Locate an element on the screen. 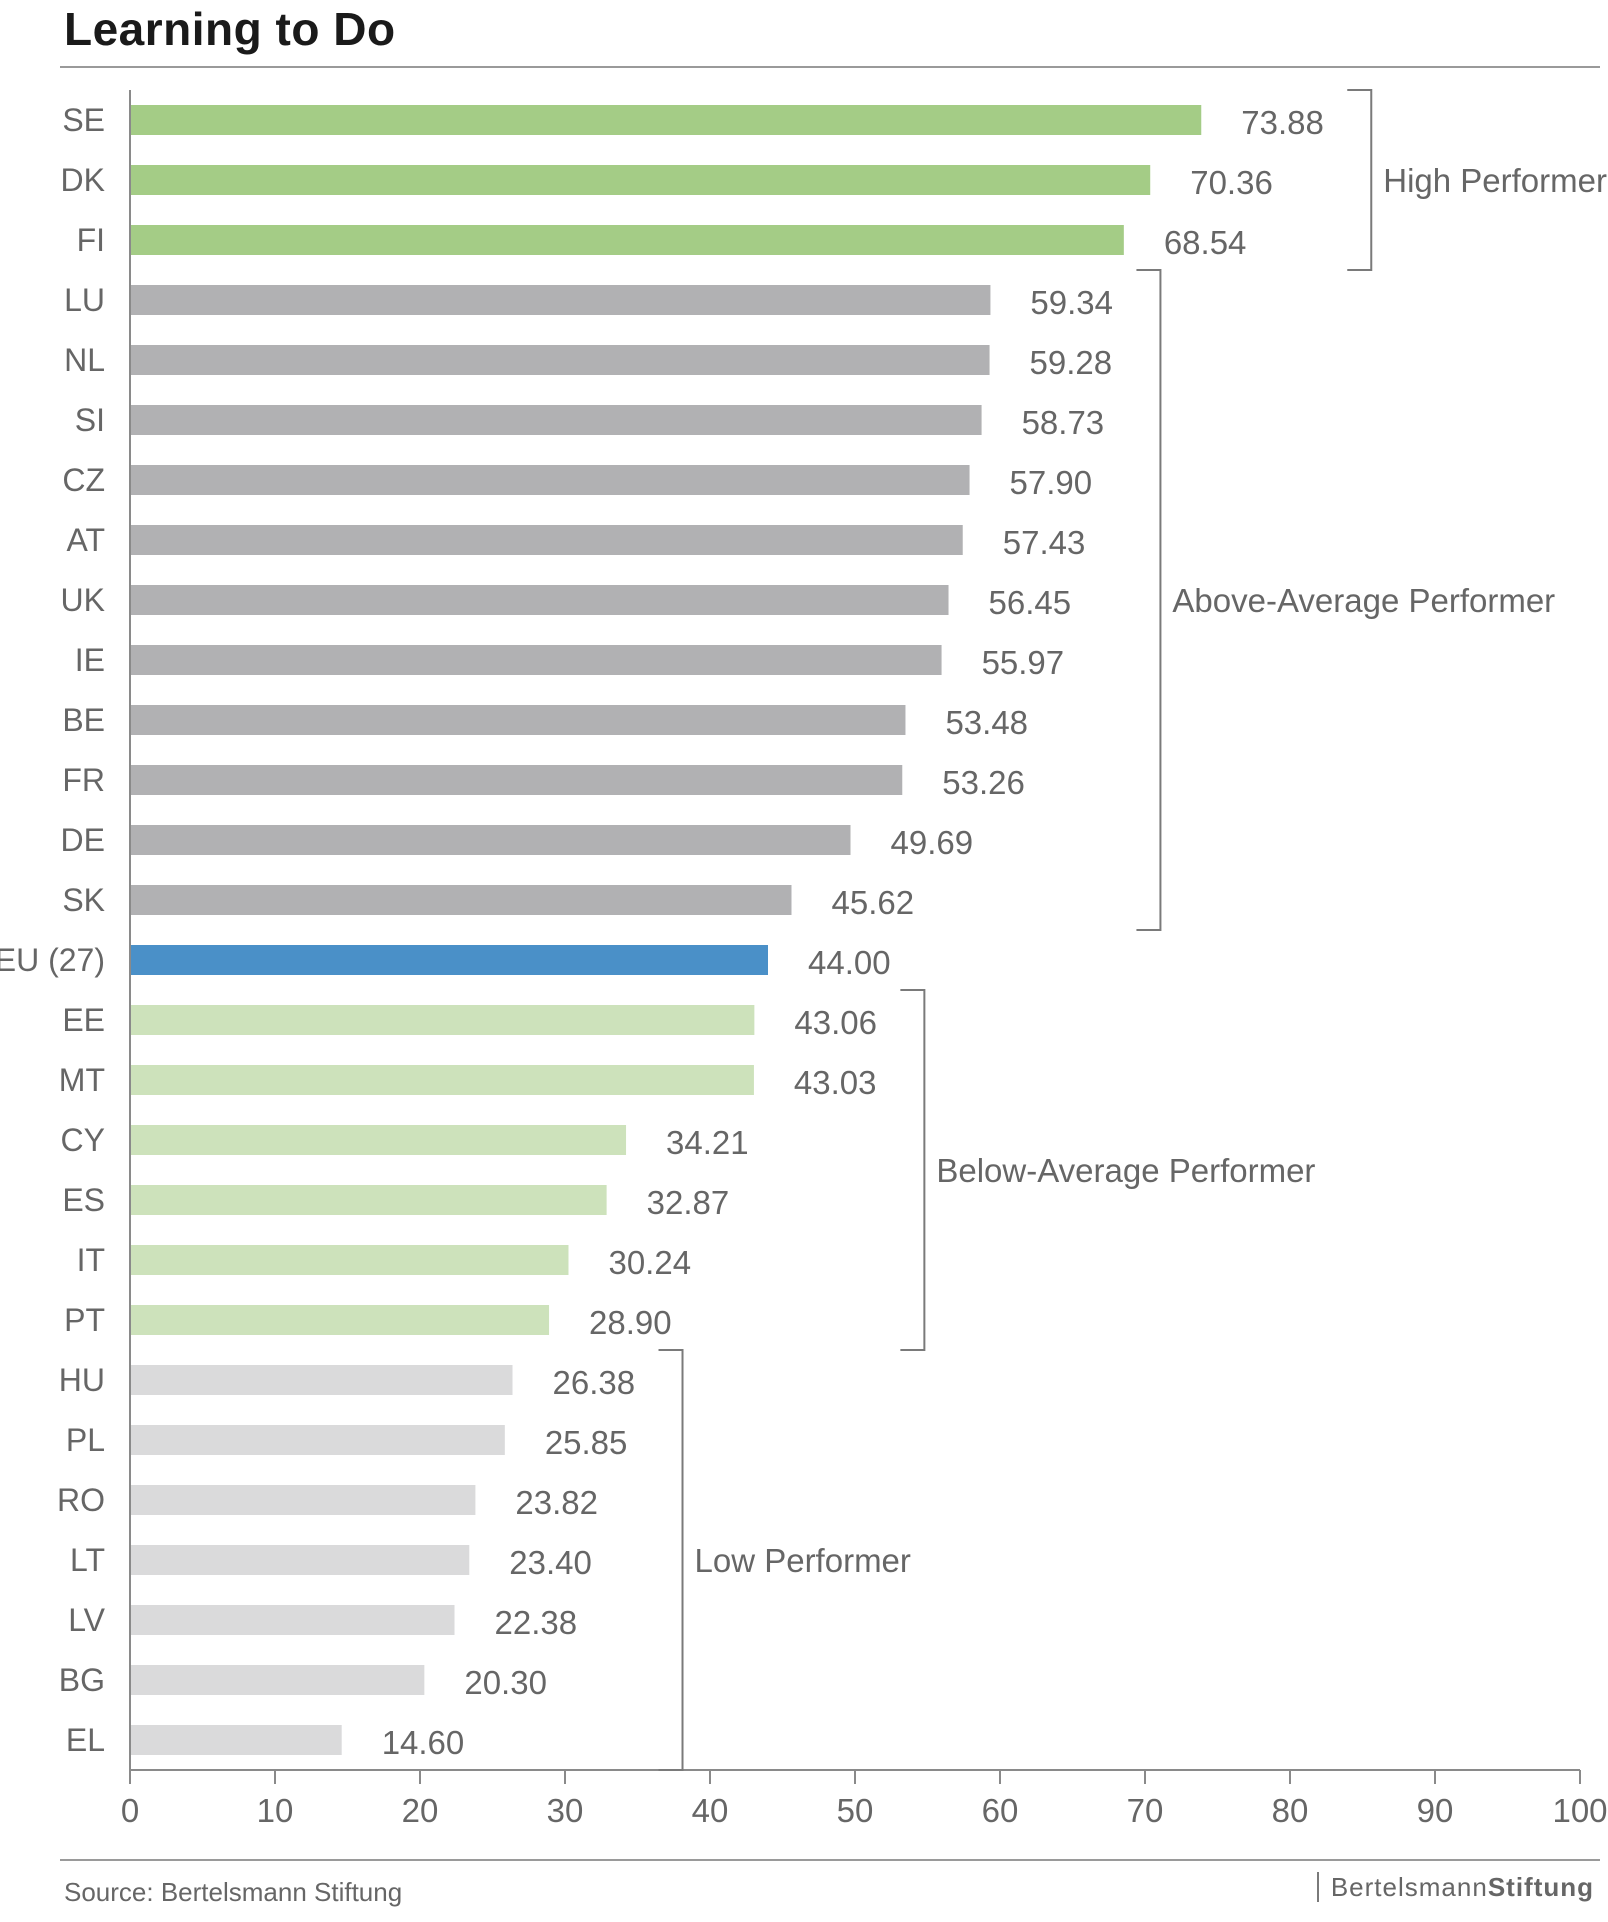 The width and height of the screenshot is (1608, 1922). value-label-22: 25.85 is located at coordinates (586, 1442).